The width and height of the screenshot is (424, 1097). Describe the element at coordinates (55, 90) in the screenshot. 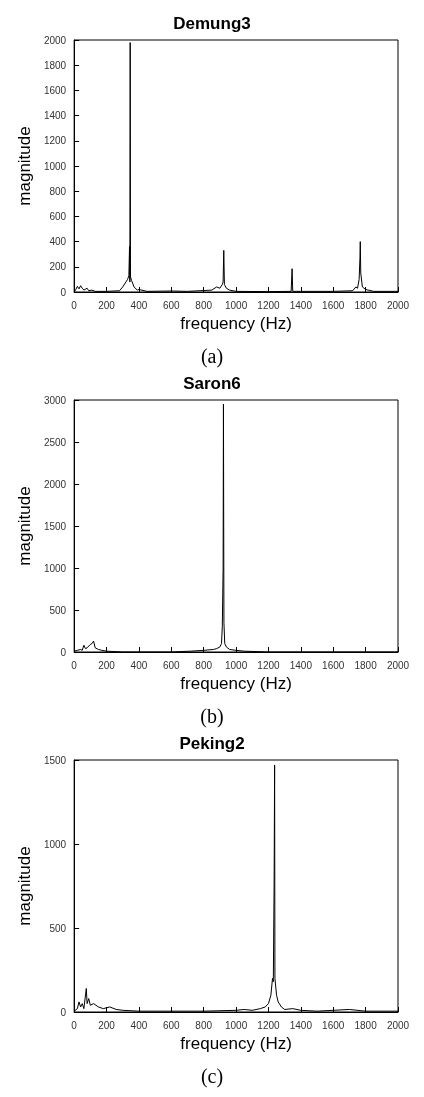

I see `y-tick-label: 1600` at that location.